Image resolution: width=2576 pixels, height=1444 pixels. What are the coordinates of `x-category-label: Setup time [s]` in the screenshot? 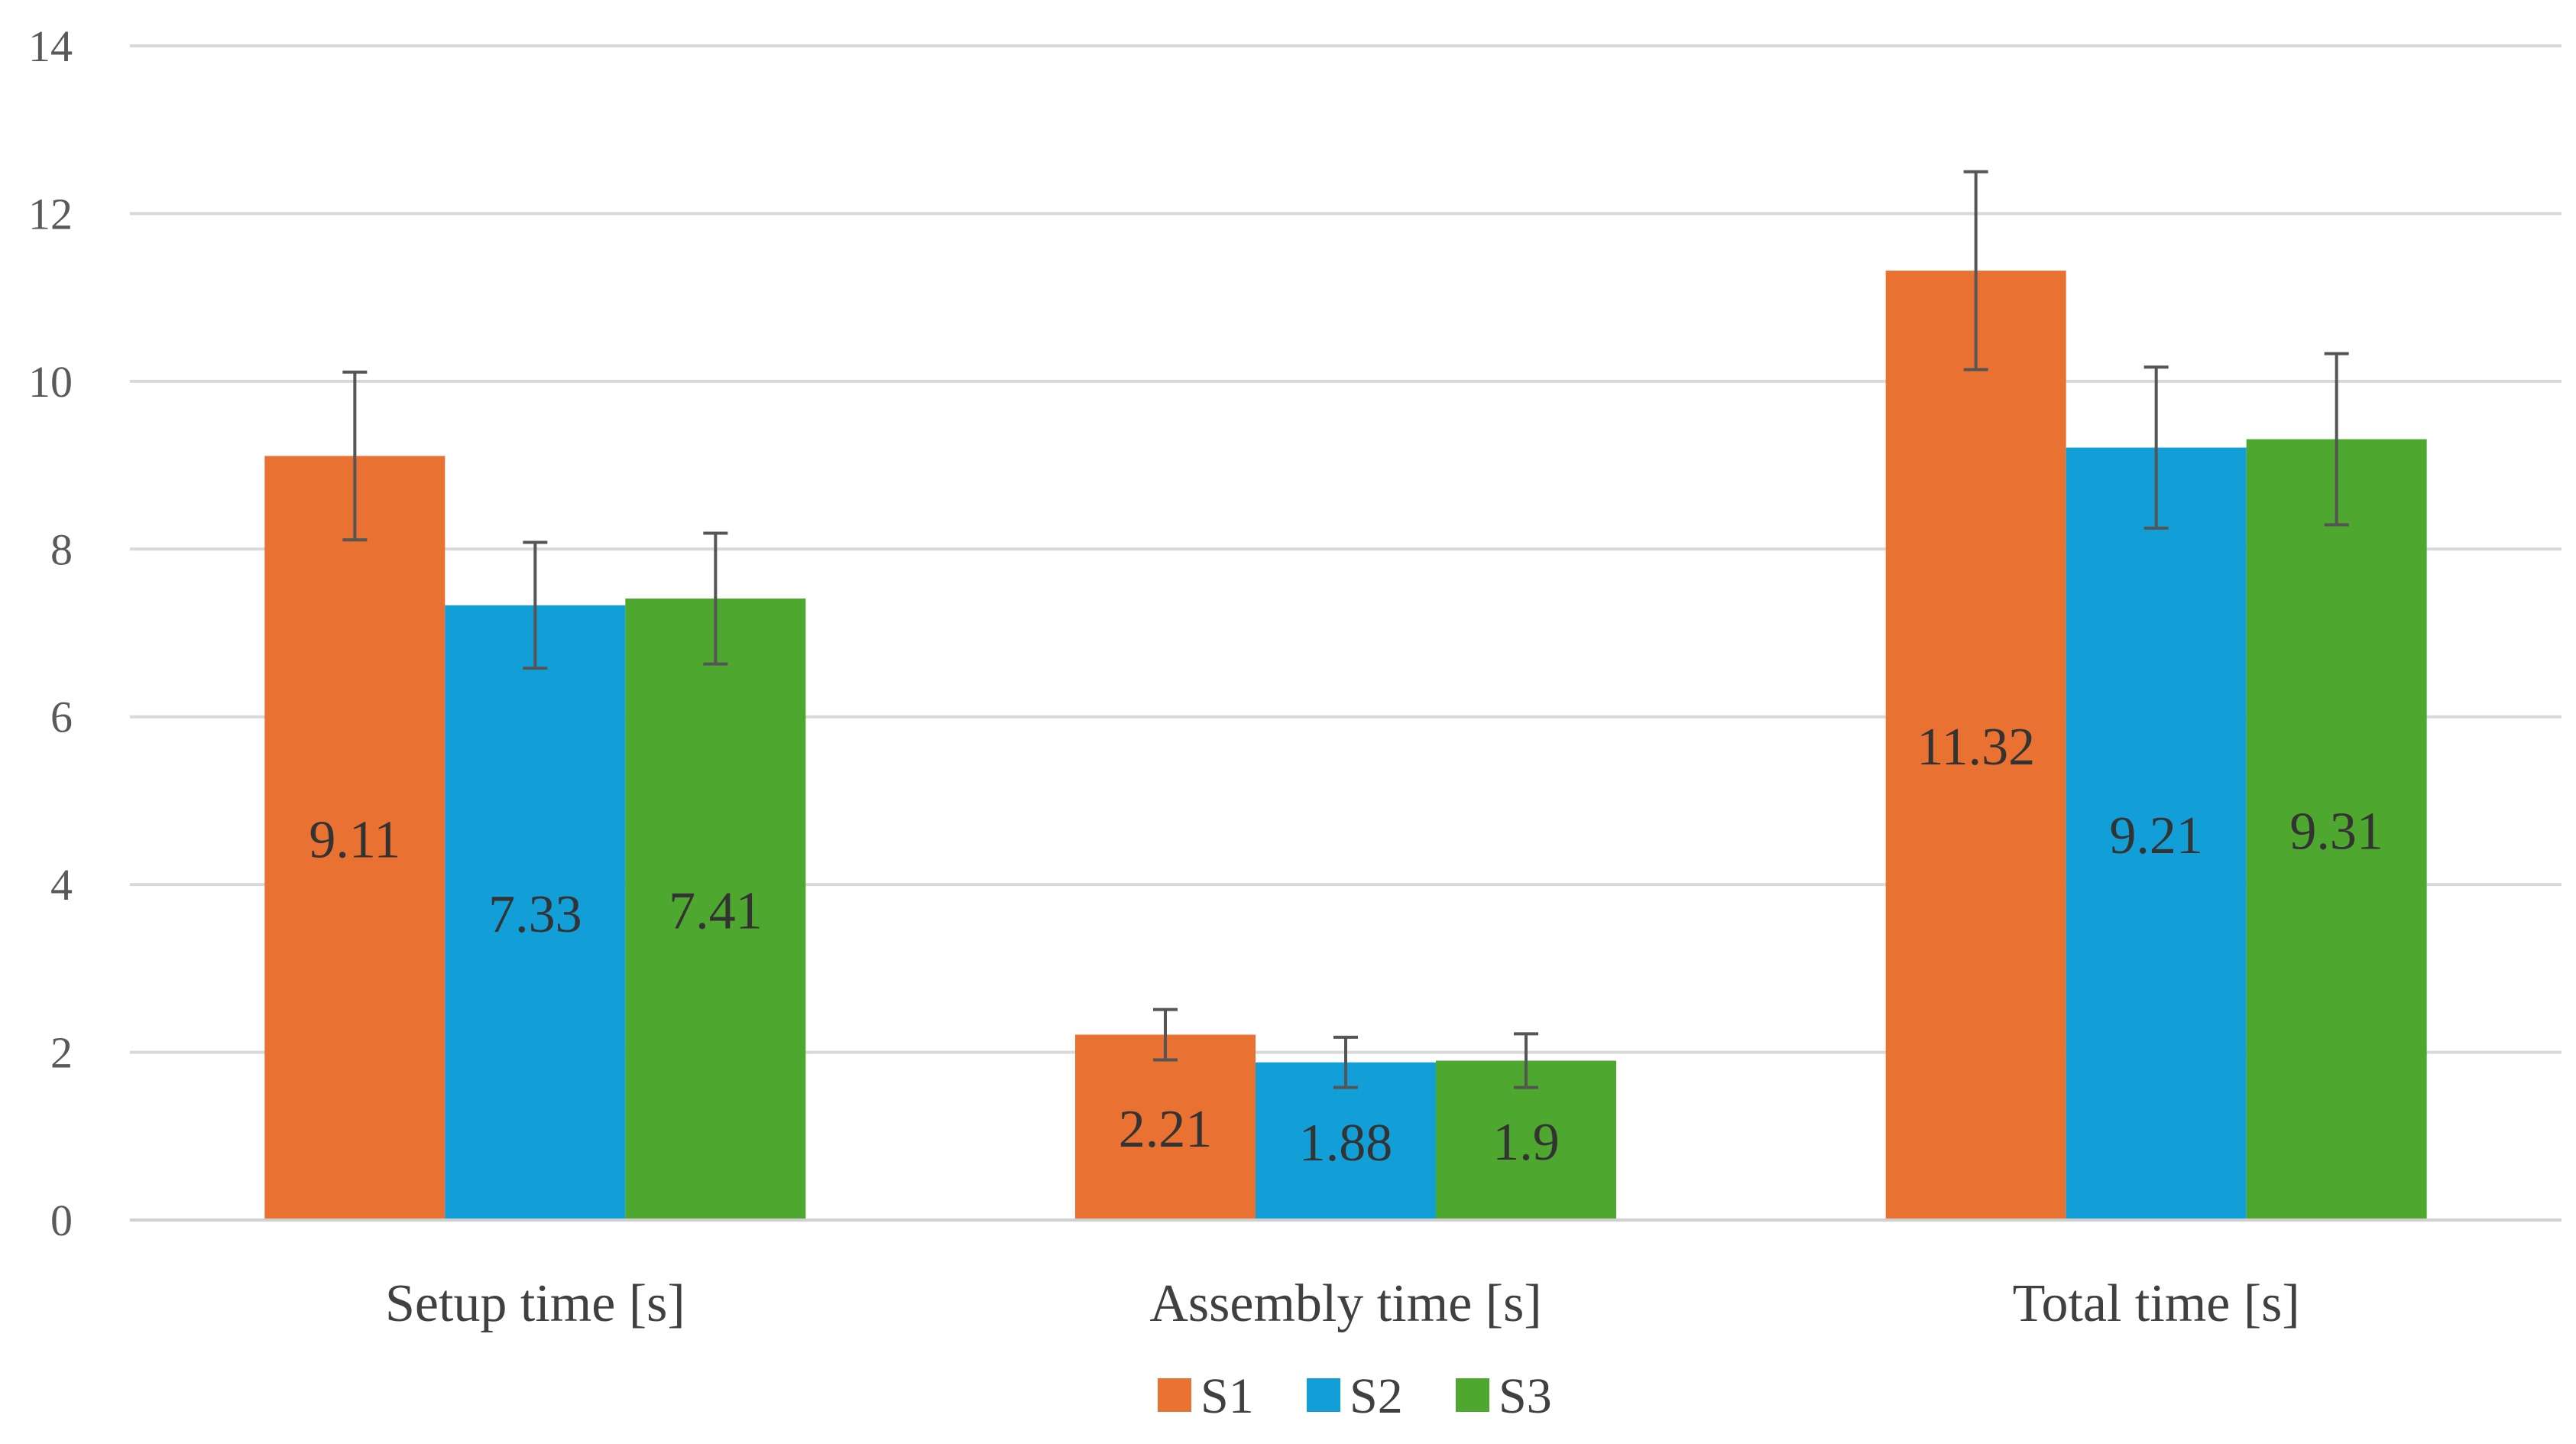 It's located at (535, 1303).